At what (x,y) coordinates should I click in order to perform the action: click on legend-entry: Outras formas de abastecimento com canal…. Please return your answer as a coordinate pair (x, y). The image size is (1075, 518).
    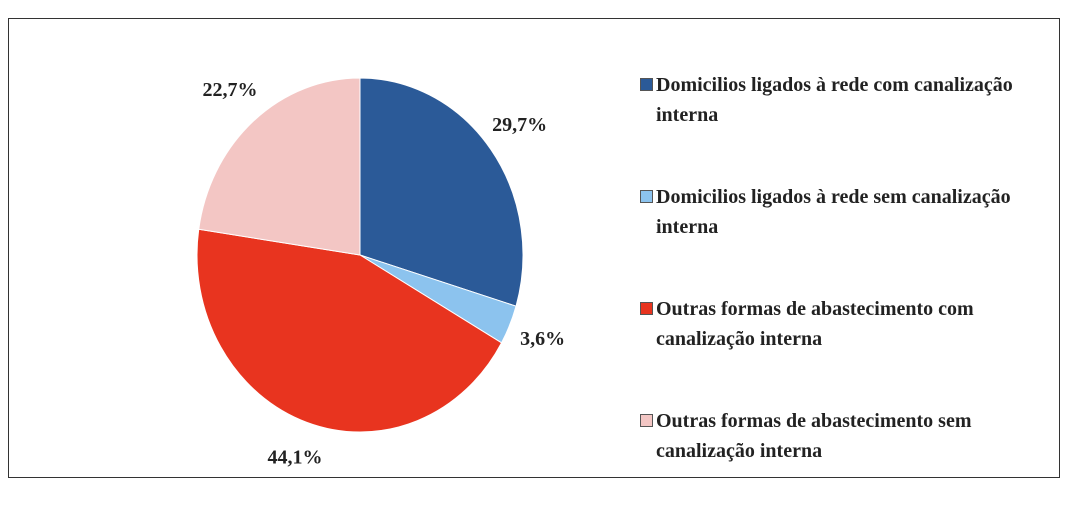
    Looking at the image, I should click on (847, 350).